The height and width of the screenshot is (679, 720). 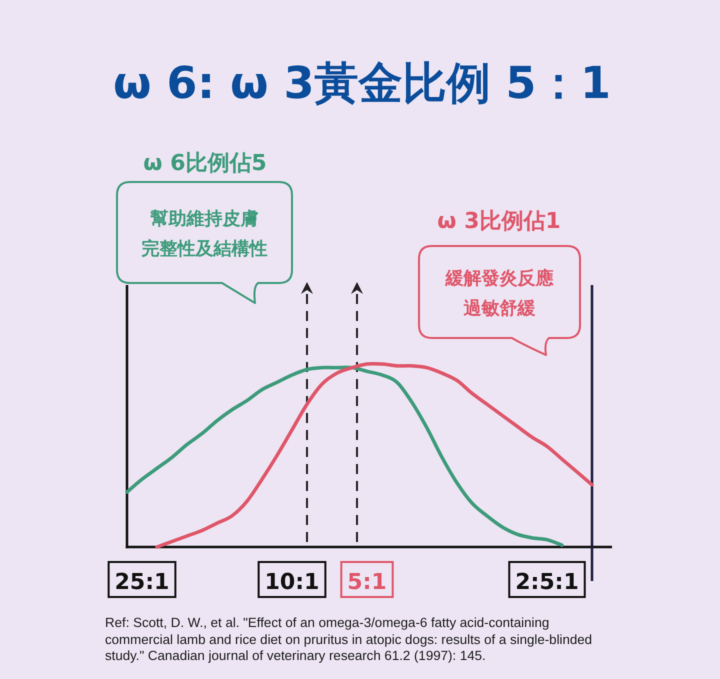 I want to click on text: 幫助維持皮膚完整性及結構性, so click(x=205, y=234).